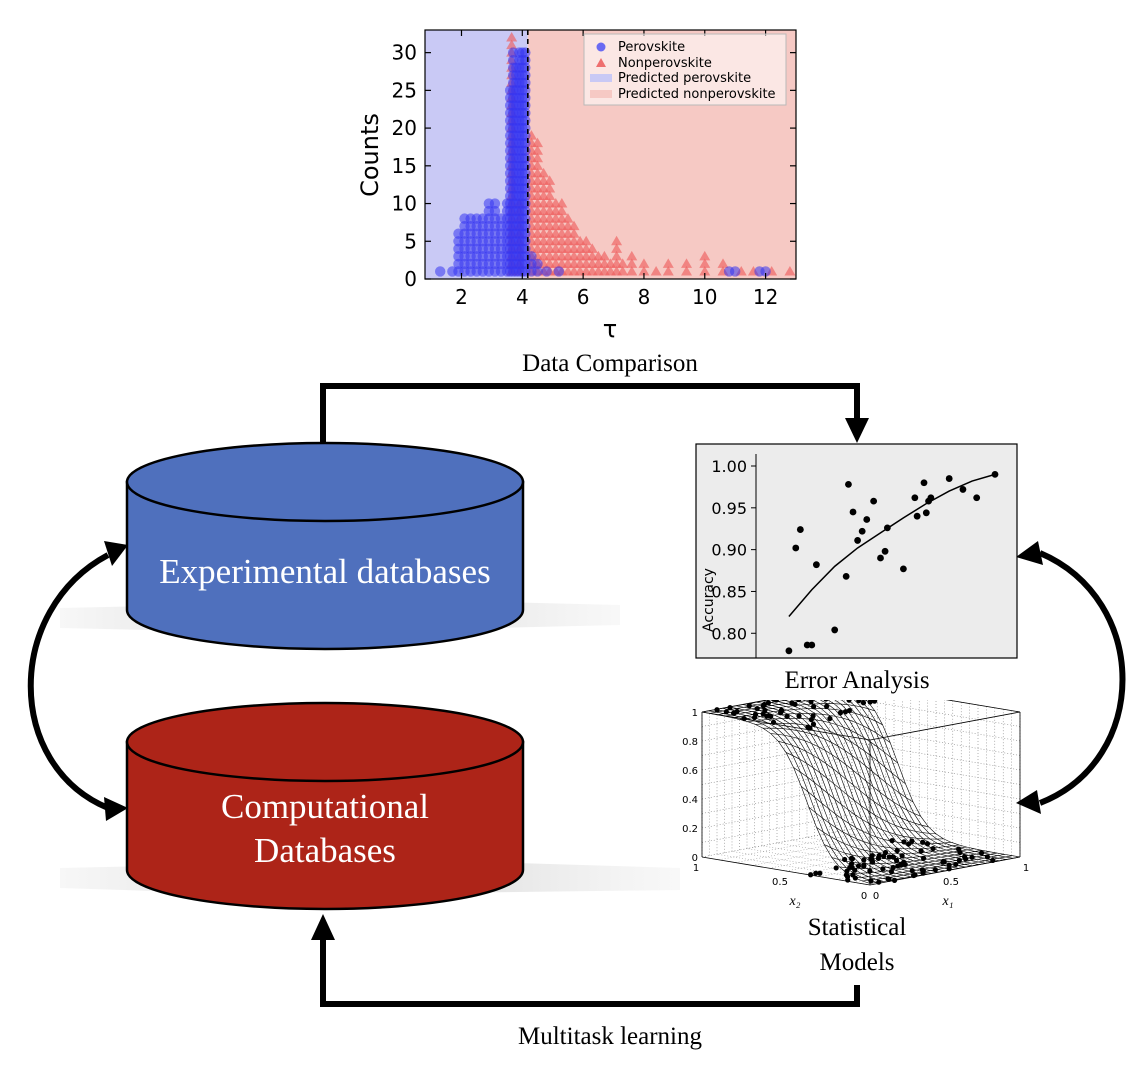 The image size is (1148, 1068). What do you see at coordinates (696, 868) in the screenshot?
I see `surface-x2-tick-label: 1` at bounding box center [696, 868].